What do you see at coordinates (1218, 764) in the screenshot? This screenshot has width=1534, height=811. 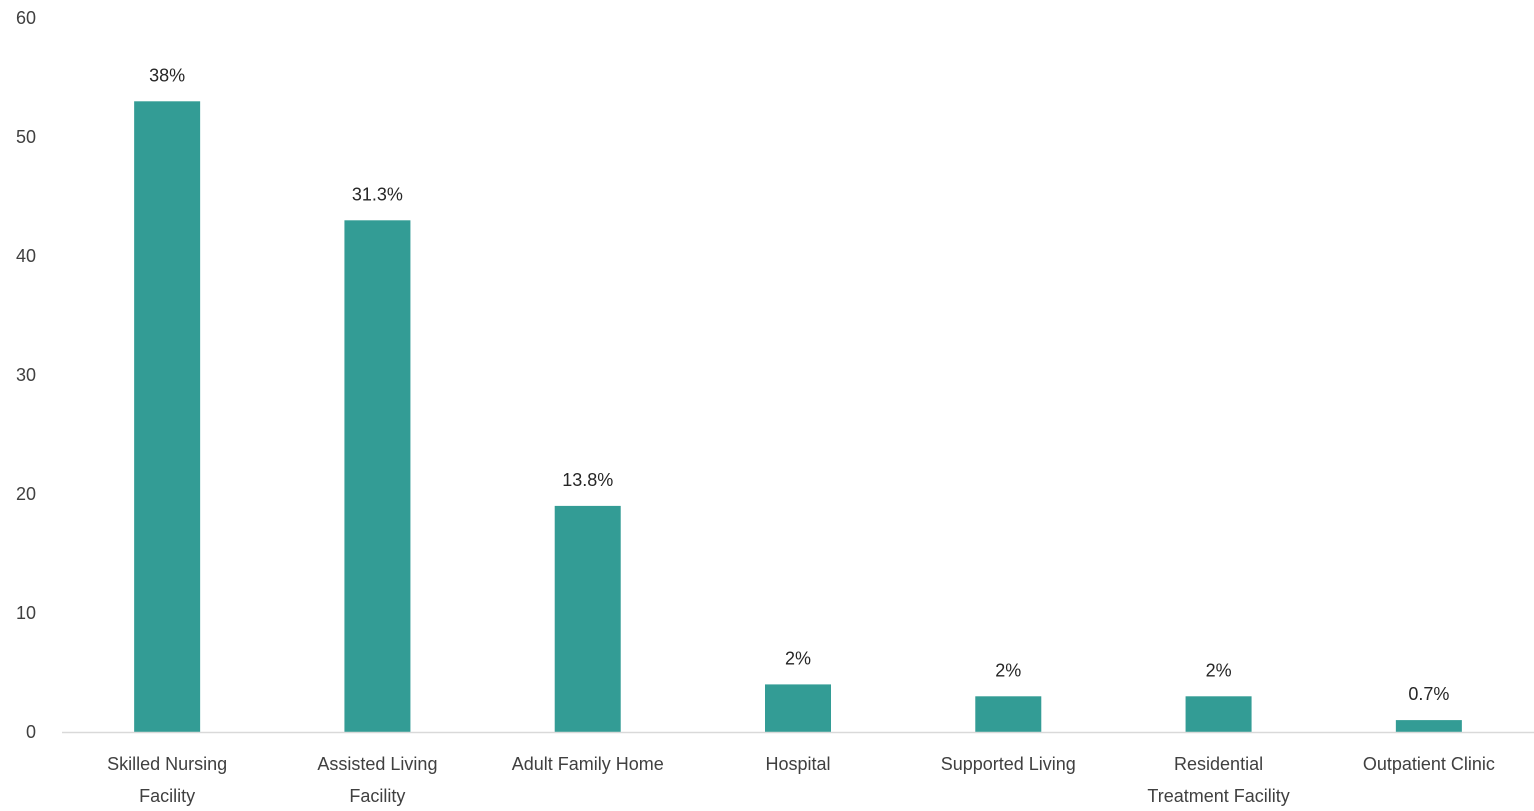 I see `category-label: Residential` at bounding box center [1218, 764].